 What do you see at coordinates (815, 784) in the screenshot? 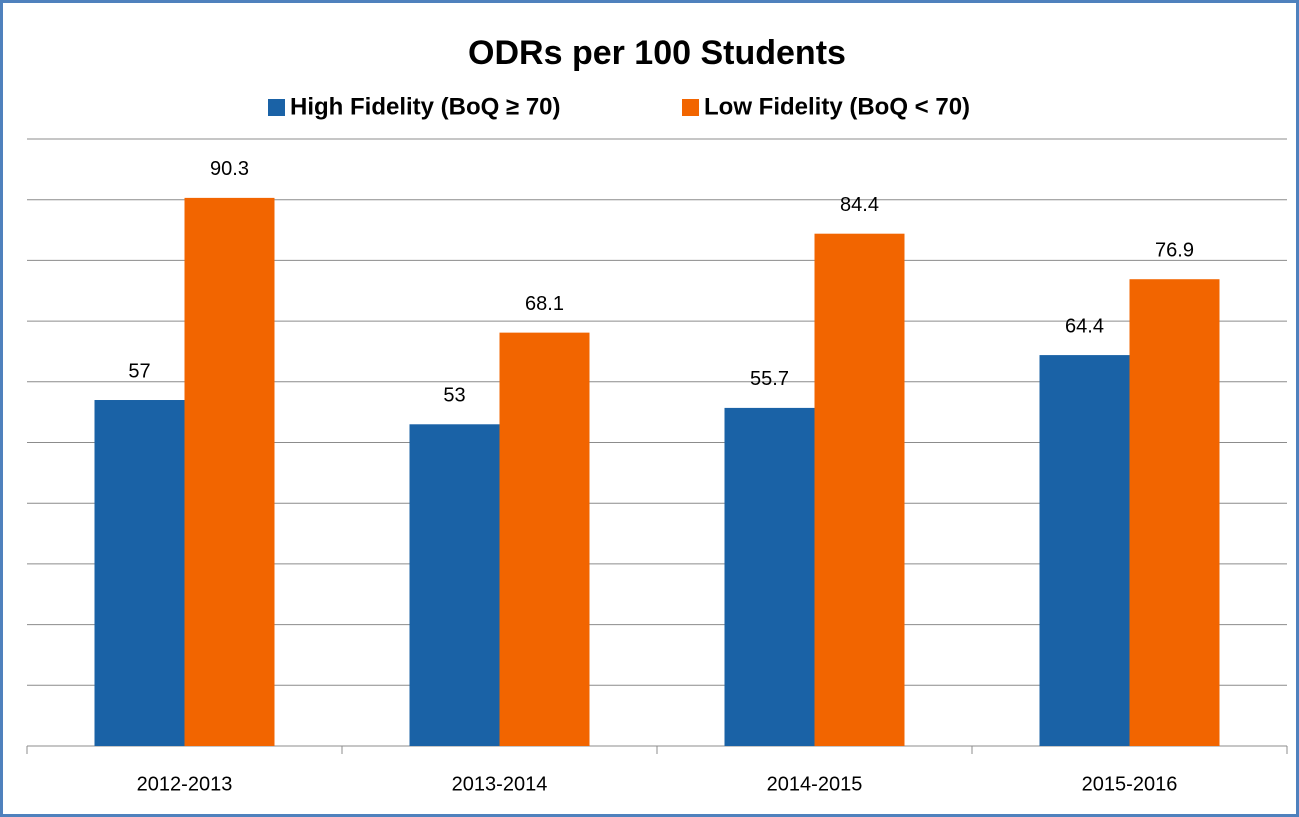
I see `x-tick-label: 2014-2015` at bounding box center [815, 784].